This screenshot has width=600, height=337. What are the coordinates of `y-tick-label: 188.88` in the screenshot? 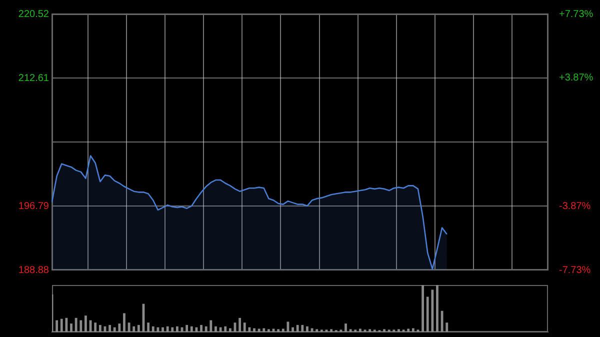 It's located at (34, 270).